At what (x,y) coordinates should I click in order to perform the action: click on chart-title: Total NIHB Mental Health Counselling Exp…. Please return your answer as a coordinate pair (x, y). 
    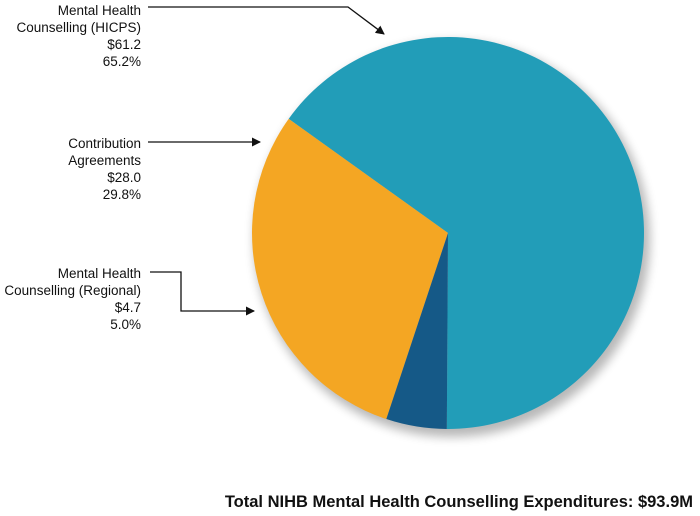
    Looking at the image, I should click on (459, 502).